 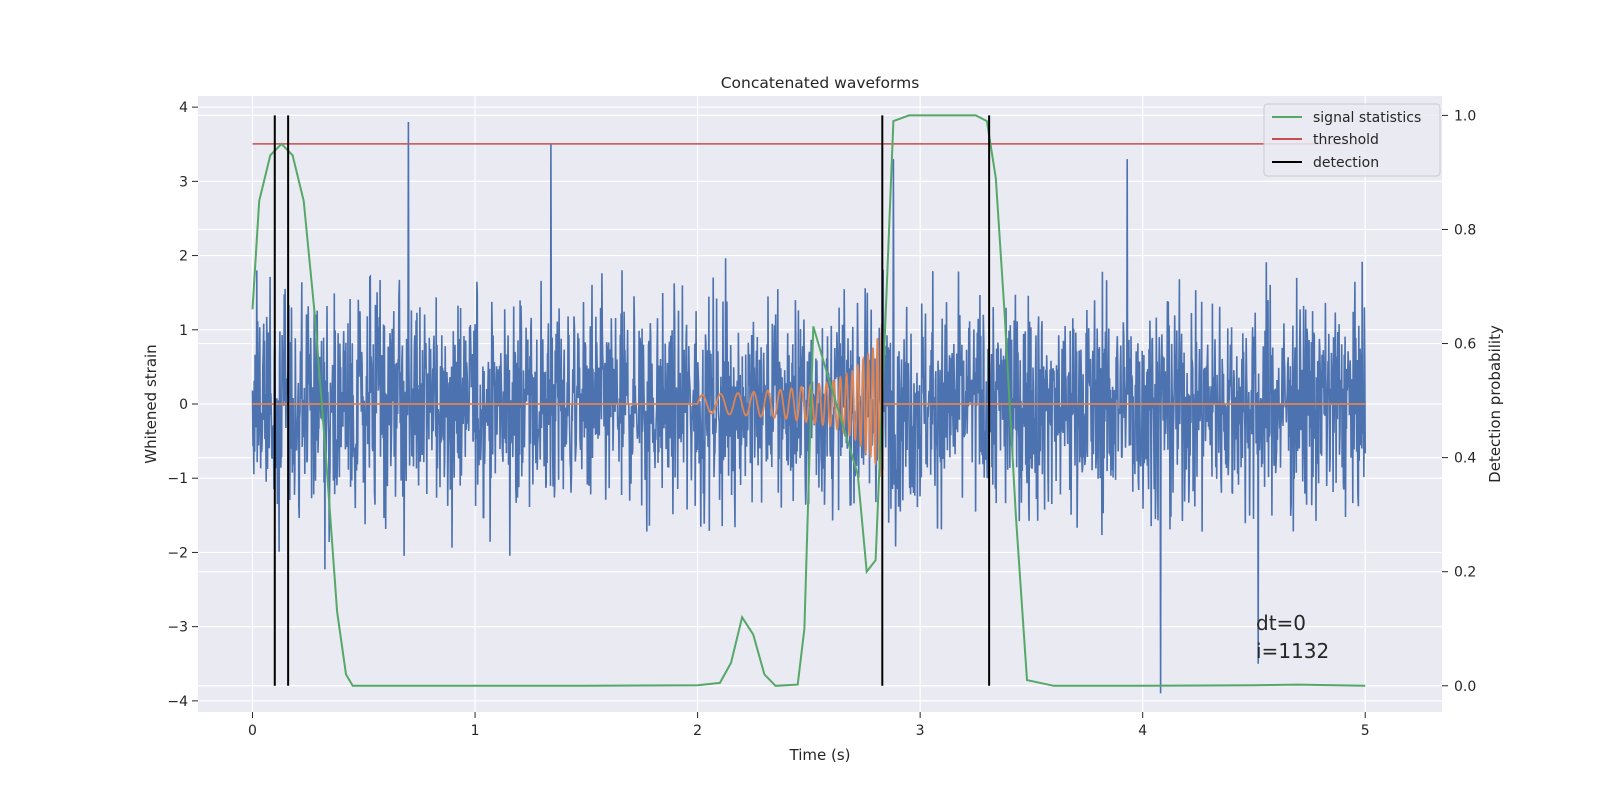 What do you see at coordinates (1465, 116) in the screenshot?
I see `y2-tick-label: 1.0` at bounding box center [1465, 116].